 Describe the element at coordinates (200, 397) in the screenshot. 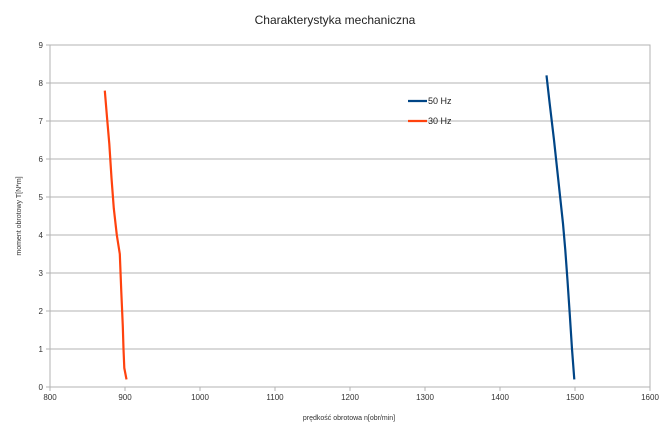

I see `x-tick-label-2: 1000` at that location.